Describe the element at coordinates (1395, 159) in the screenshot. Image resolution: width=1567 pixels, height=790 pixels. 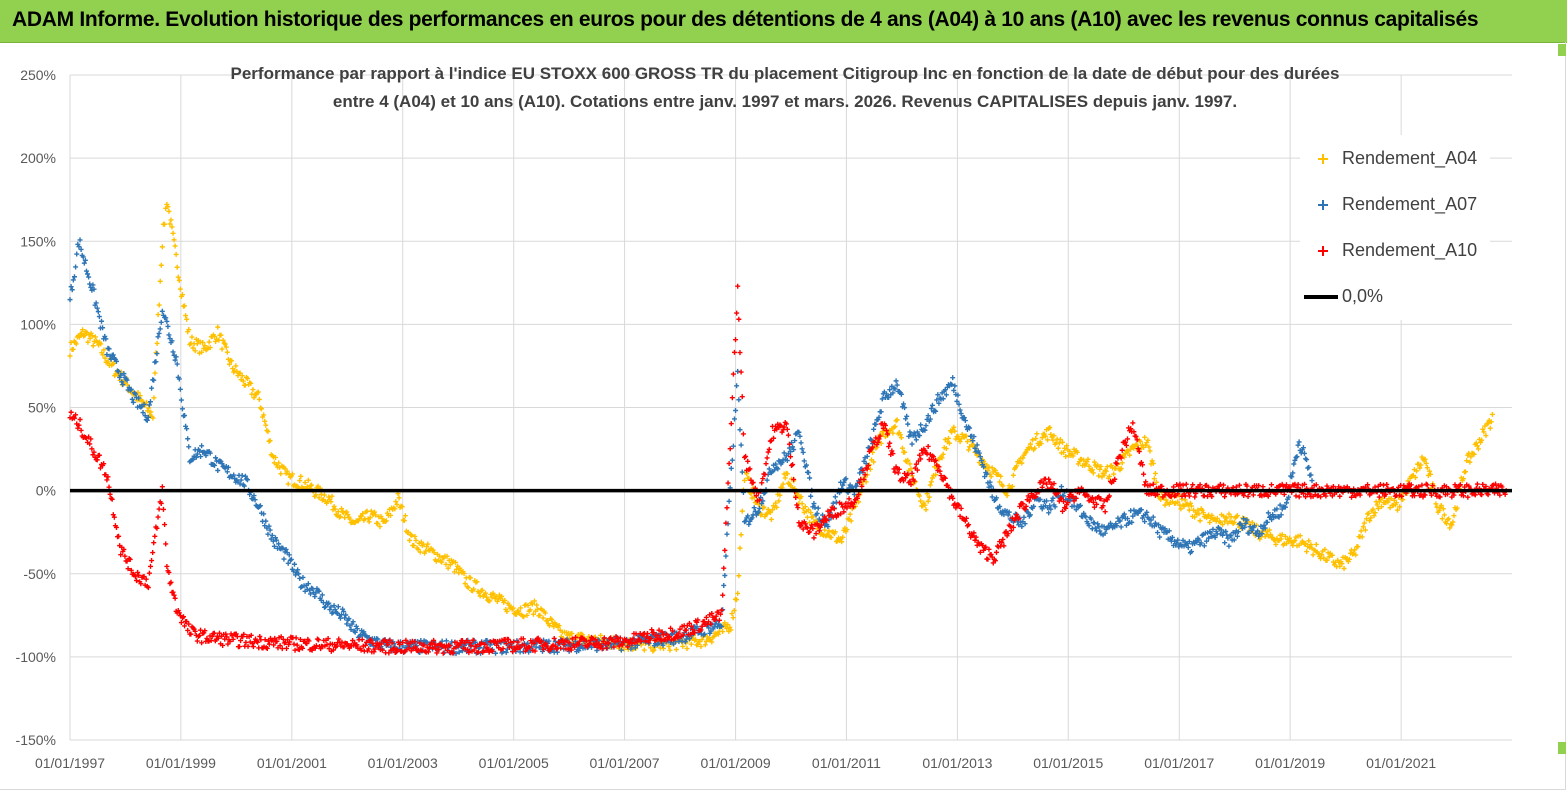
I see `legend-item-a04: Rendement_A04` at that location.